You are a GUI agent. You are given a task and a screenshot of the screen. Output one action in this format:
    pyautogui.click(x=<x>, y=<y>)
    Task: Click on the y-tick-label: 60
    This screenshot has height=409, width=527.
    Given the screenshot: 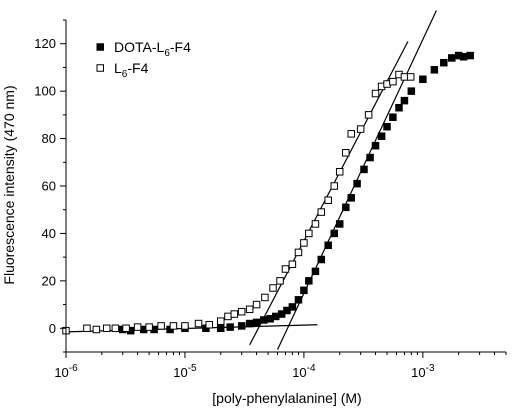 What is the action you would take?
    pyautogui.click(x=49, y=186)
    